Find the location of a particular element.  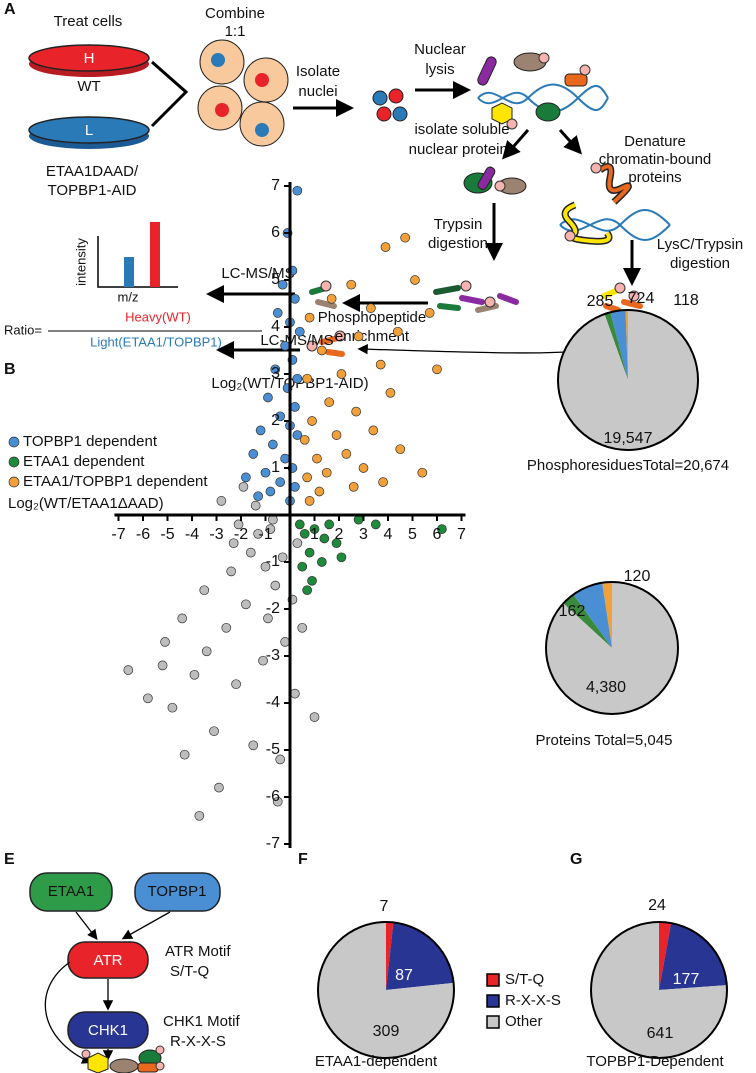

x-tick-label: -3 is located at coordinates (216, 534).